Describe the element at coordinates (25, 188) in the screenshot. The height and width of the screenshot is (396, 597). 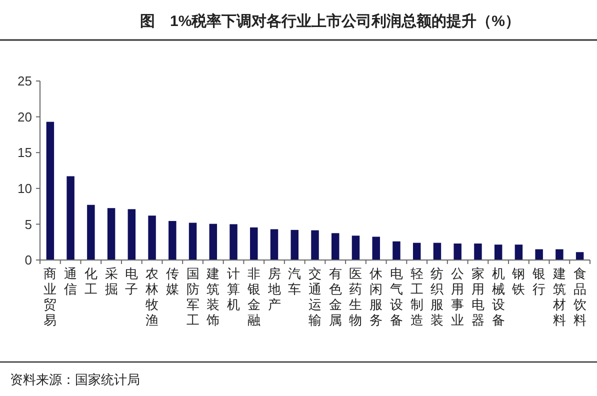
I see `y-tick-label: 10` at that location.